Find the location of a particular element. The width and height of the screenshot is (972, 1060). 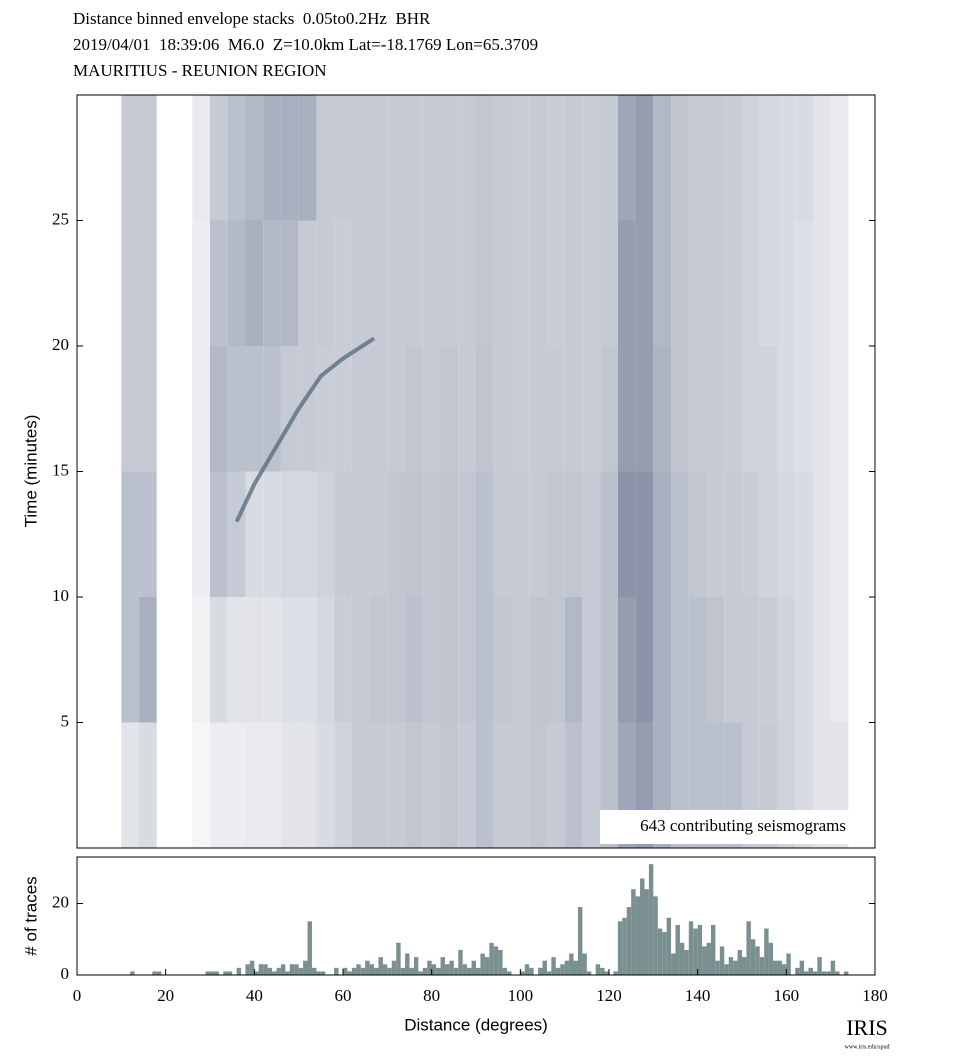

x-tick-label: 180 is located at coordinates (875, 995).